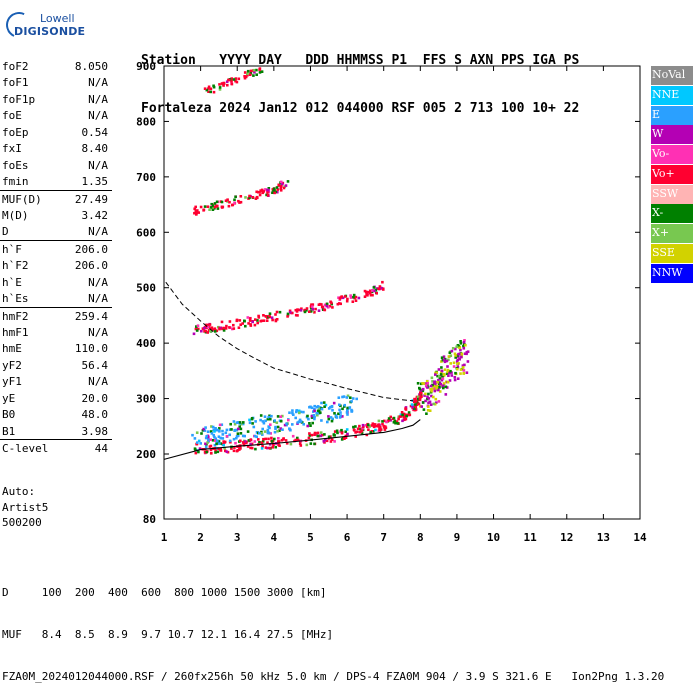  Describe the element at coordinates (146, 177) in the screenshot. I see `y-tick-label: 700` at that location.